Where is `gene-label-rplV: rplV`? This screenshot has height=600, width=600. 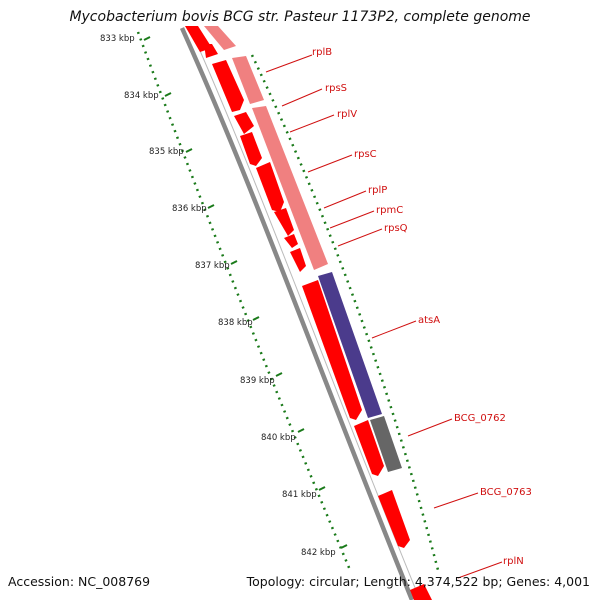
gene-label-rplV: rplV is located at coordinates (347, 114).